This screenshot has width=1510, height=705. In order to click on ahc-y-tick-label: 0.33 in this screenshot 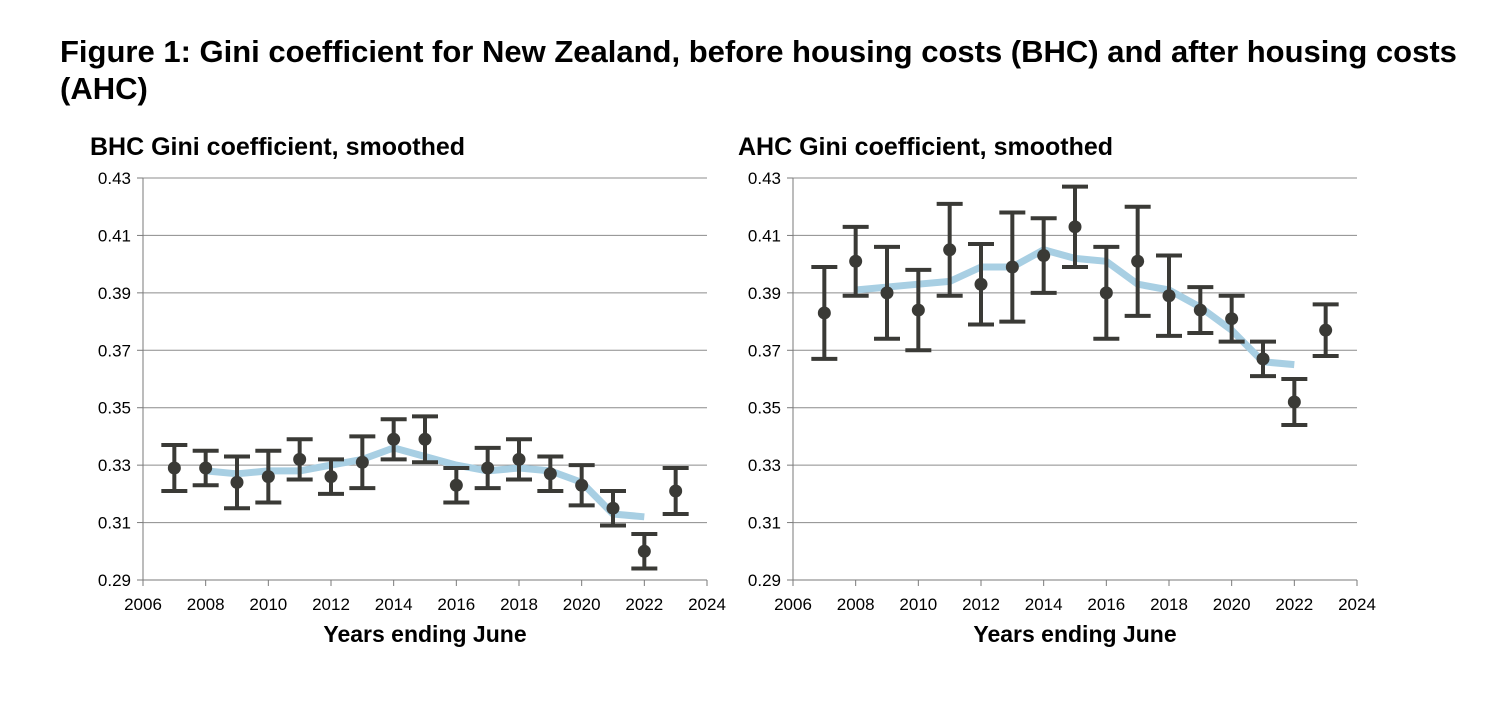, I will do `click(764, 465)`.